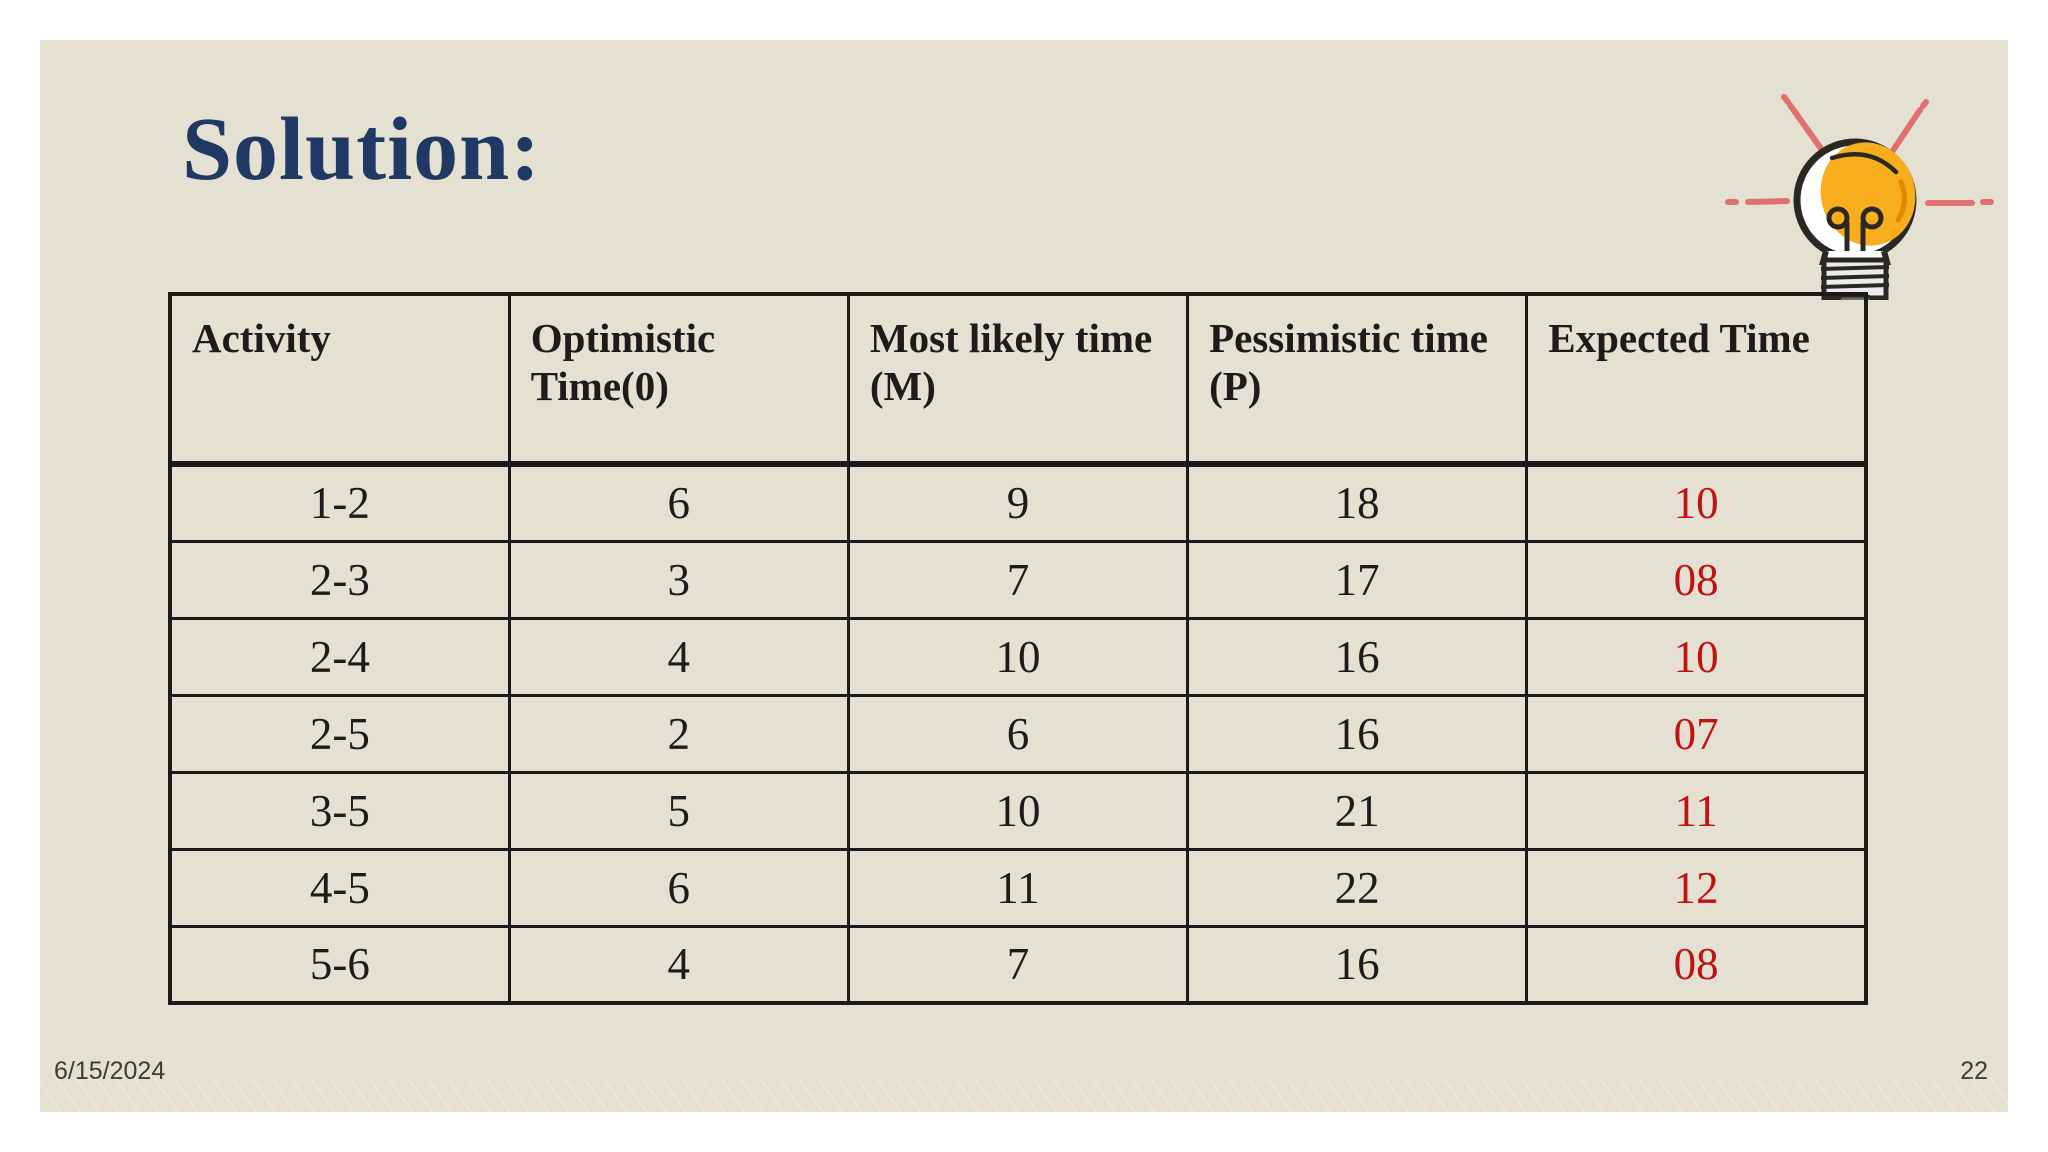  What do you see at coordinates (1901, 201) in the screenshot?
I see `bulb-shade-arc` at bounding box center [1901, 201].